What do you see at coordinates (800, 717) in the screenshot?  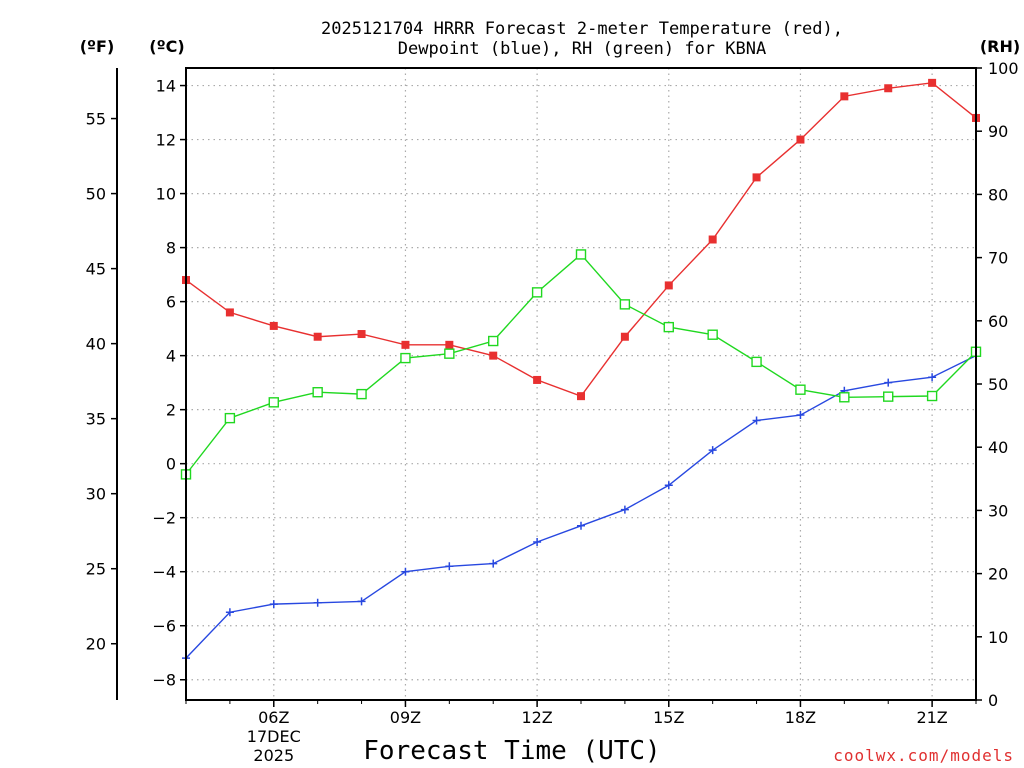 I see `time-tick-label: 18Z` at bounding box center [800, 717].